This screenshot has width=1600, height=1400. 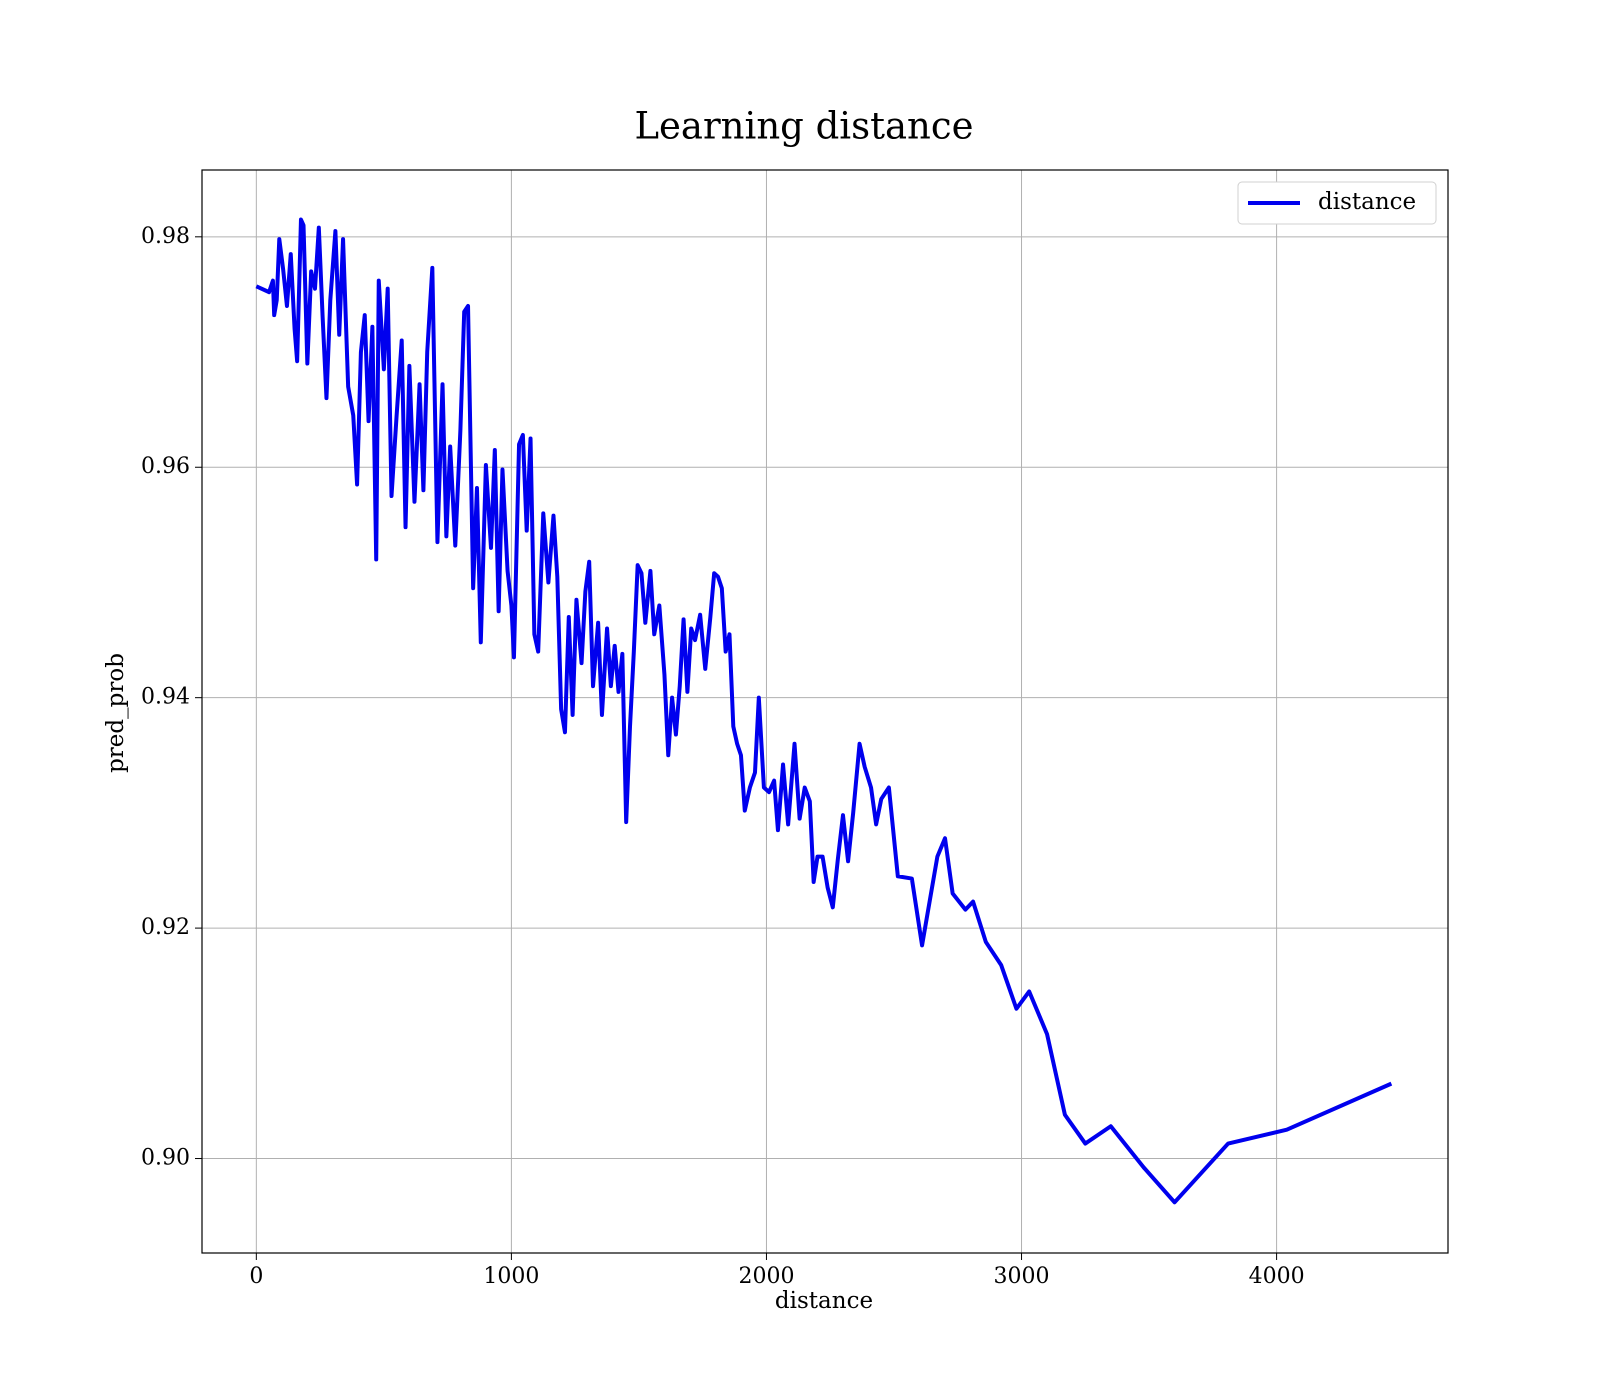 What do you see at coordinates (256, 1276) in the screenshot?
I see `x-tick-label: 0` at bounding box center [256, 1276].